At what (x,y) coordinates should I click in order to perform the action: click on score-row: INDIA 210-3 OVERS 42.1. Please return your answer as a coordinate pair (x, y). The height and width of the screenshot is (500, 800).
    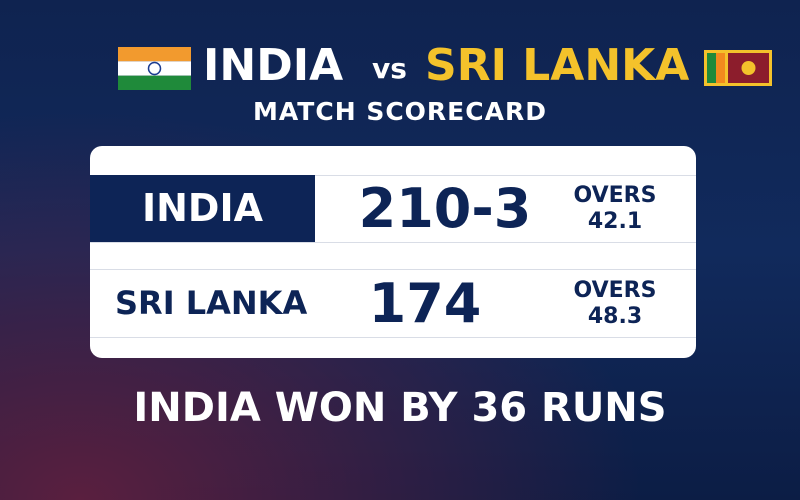
    Looking at the image, I should click on (393, 208).